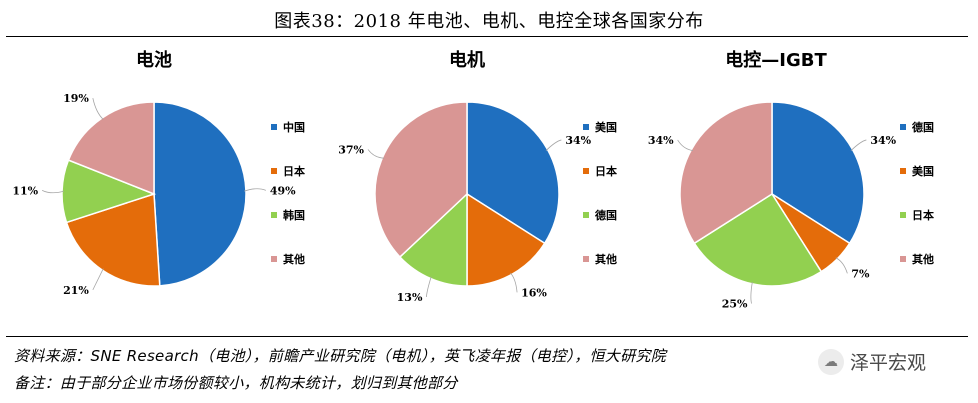  Describe the element at coordinates (76, 290) in the screenshot. I see `data-label: 21%` at that location.